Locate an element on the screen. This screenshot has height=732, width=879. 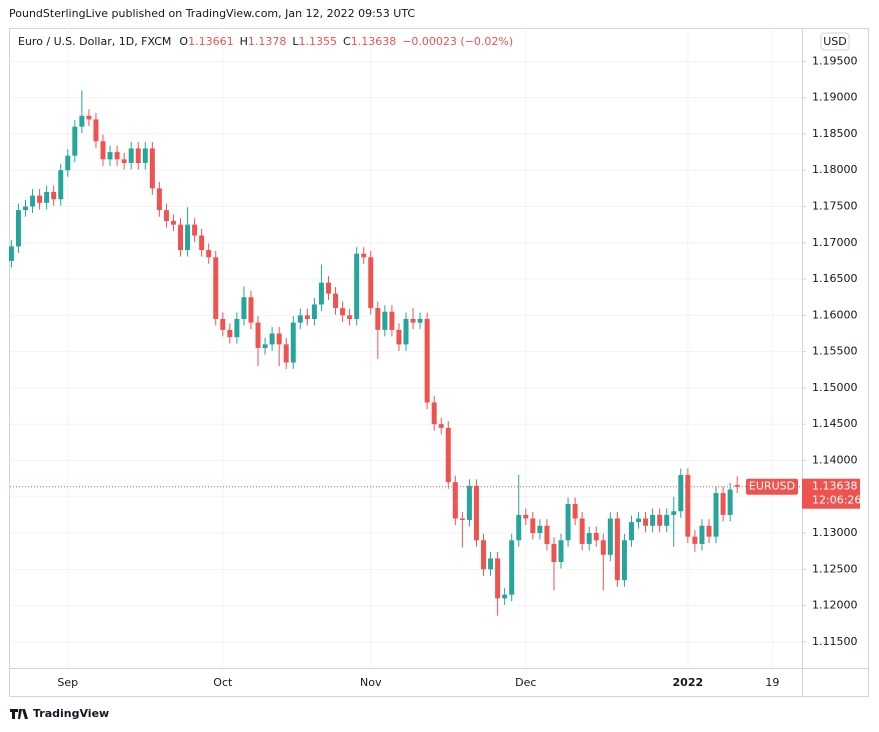
ohlc-letter: C is located at coordinates (347, 41).